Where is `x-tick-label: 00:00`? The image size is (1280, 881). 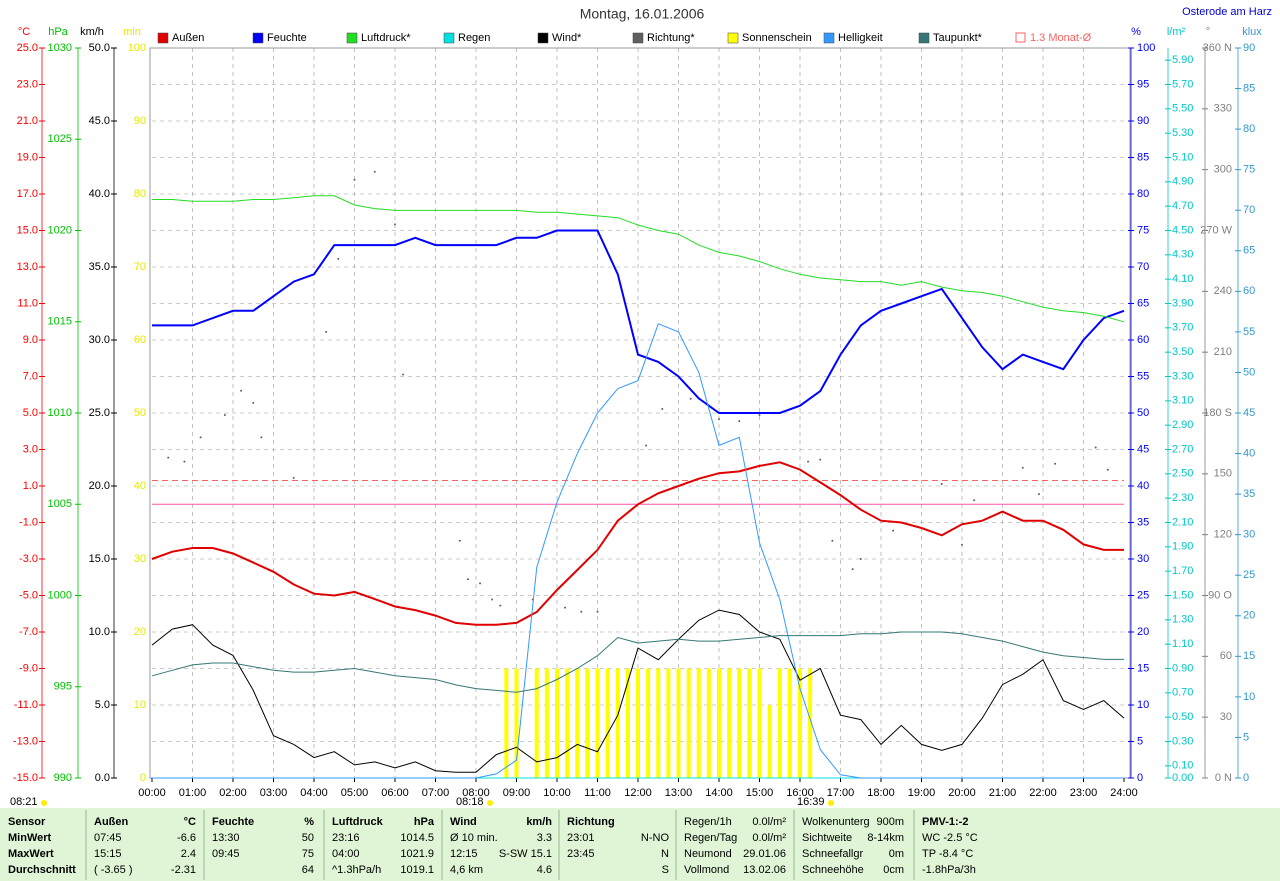 x-tick-label: 00:00 is located at coordinates (152, 793).